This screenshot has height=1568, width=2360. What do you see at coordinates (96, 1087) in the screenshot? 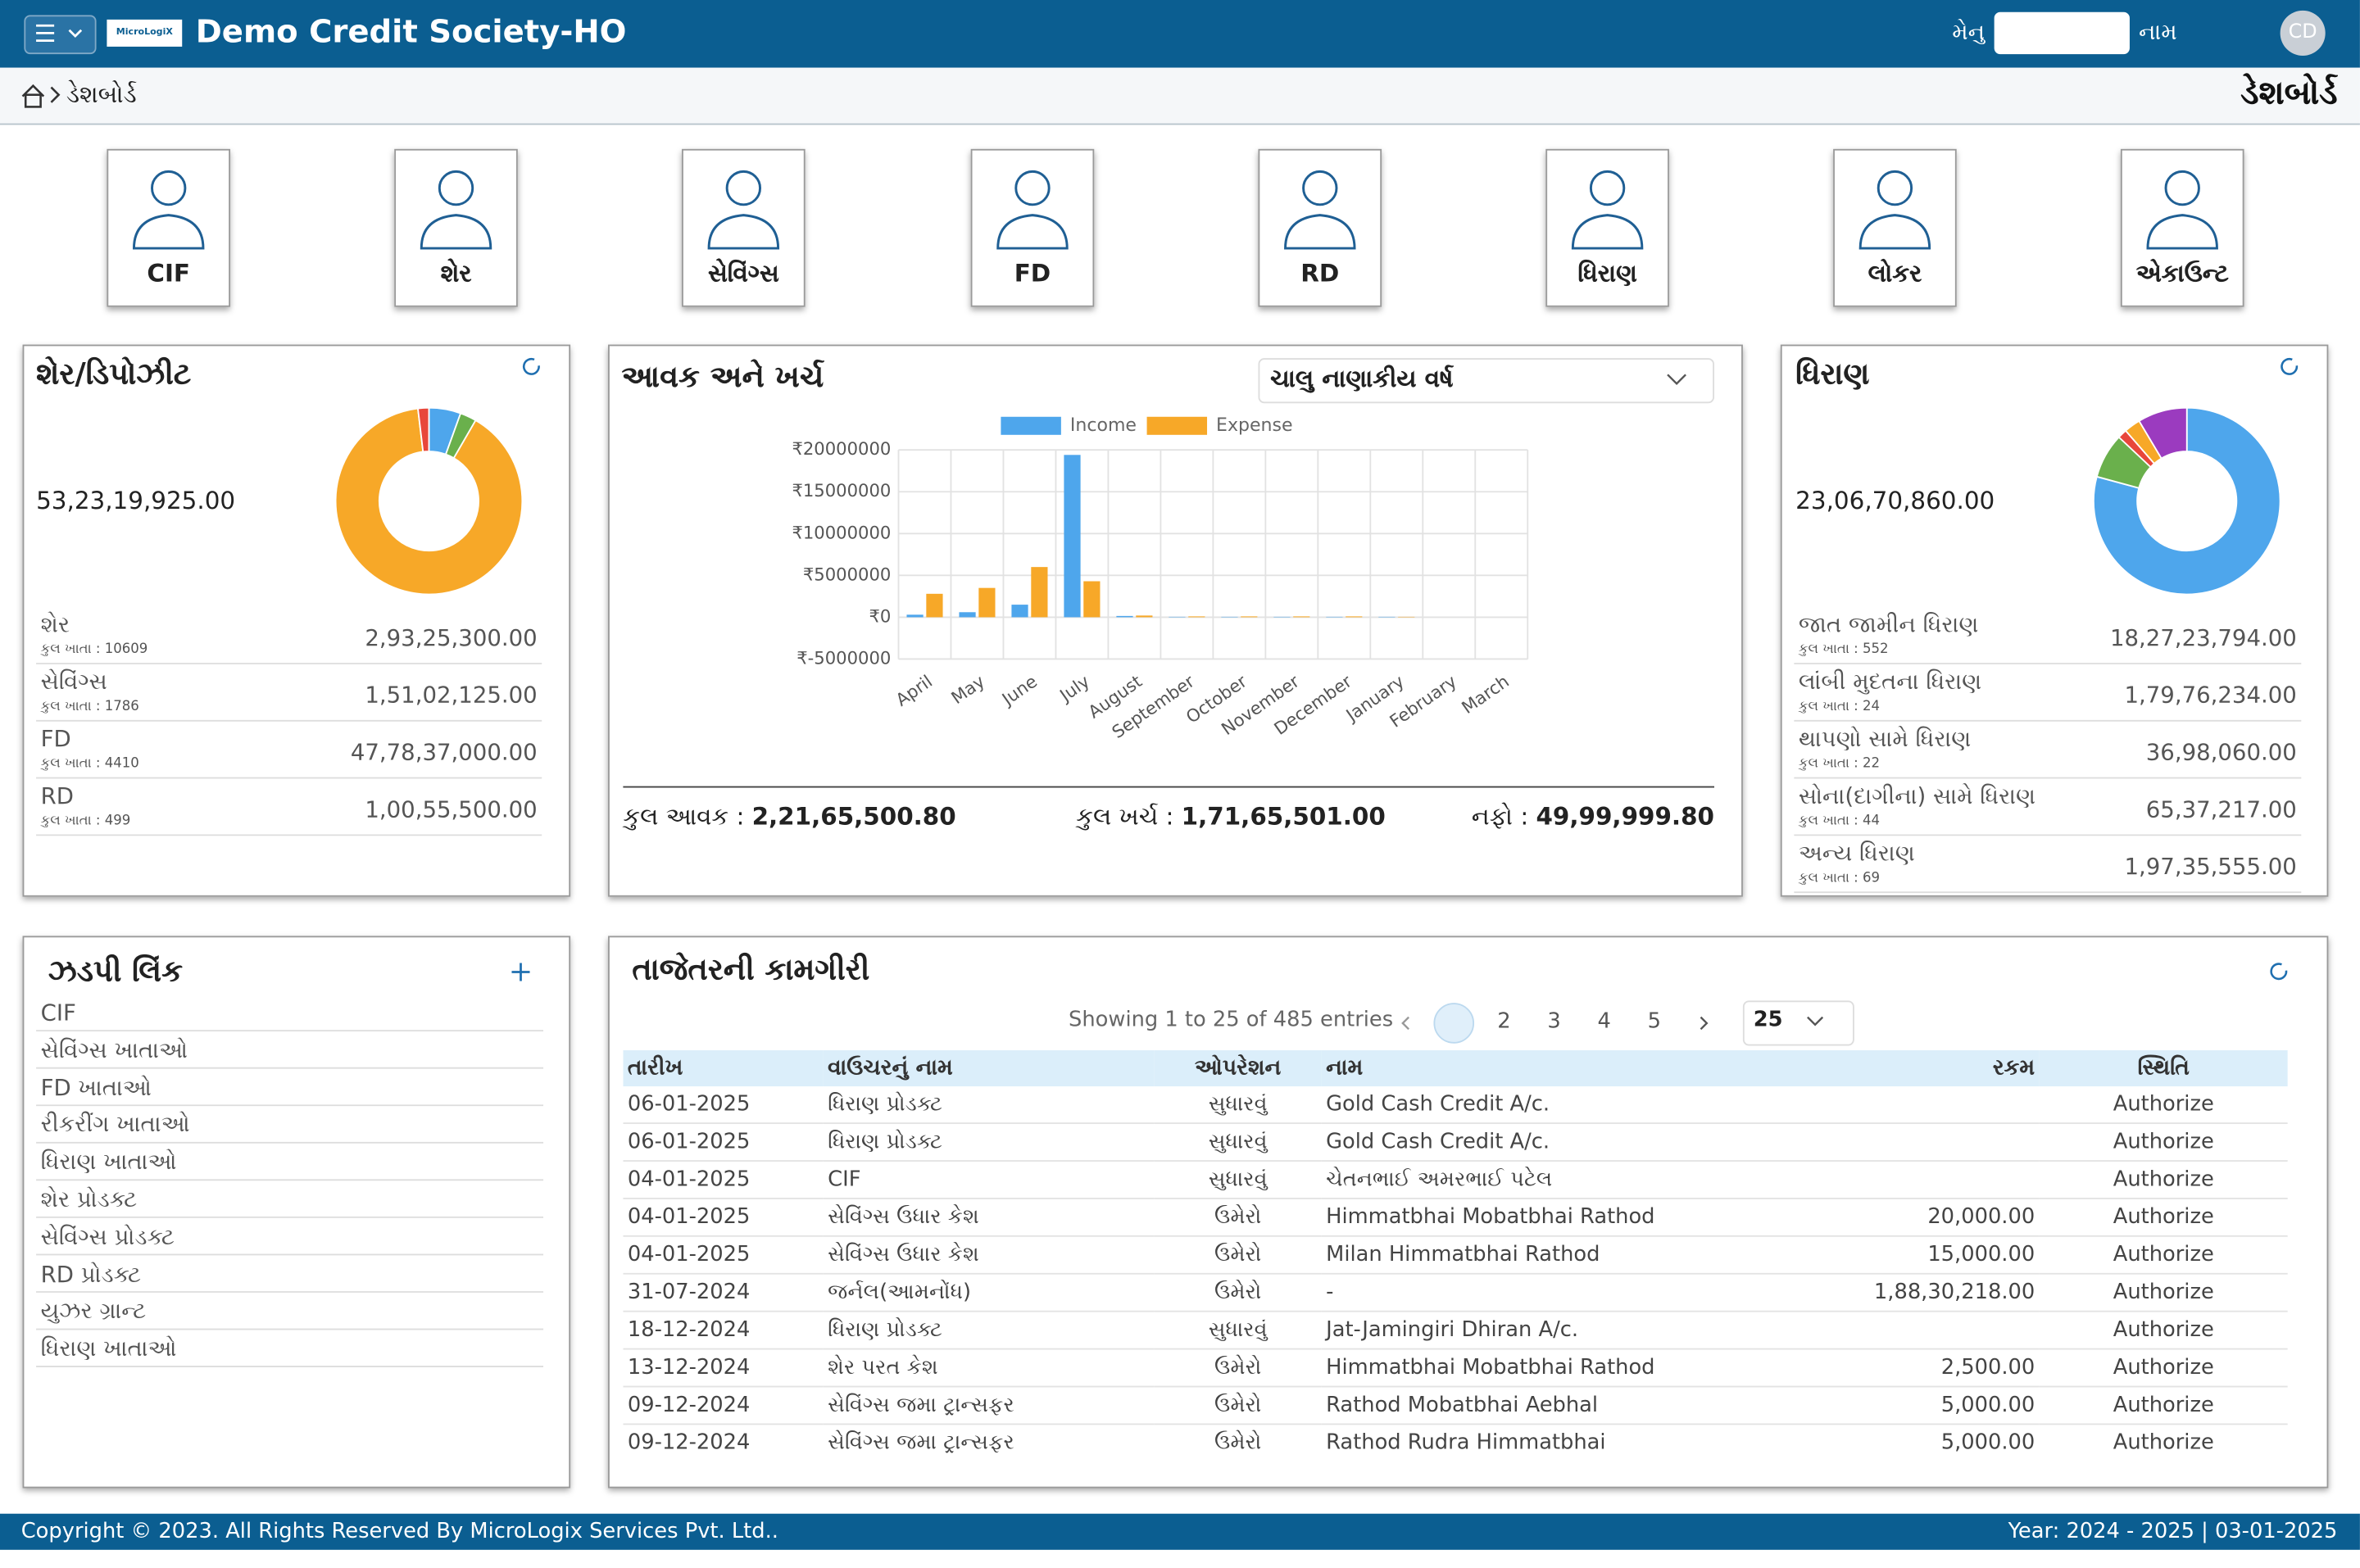
I see `quick-link: FD ખાતાઓ` at bounding box center [96, 1087].